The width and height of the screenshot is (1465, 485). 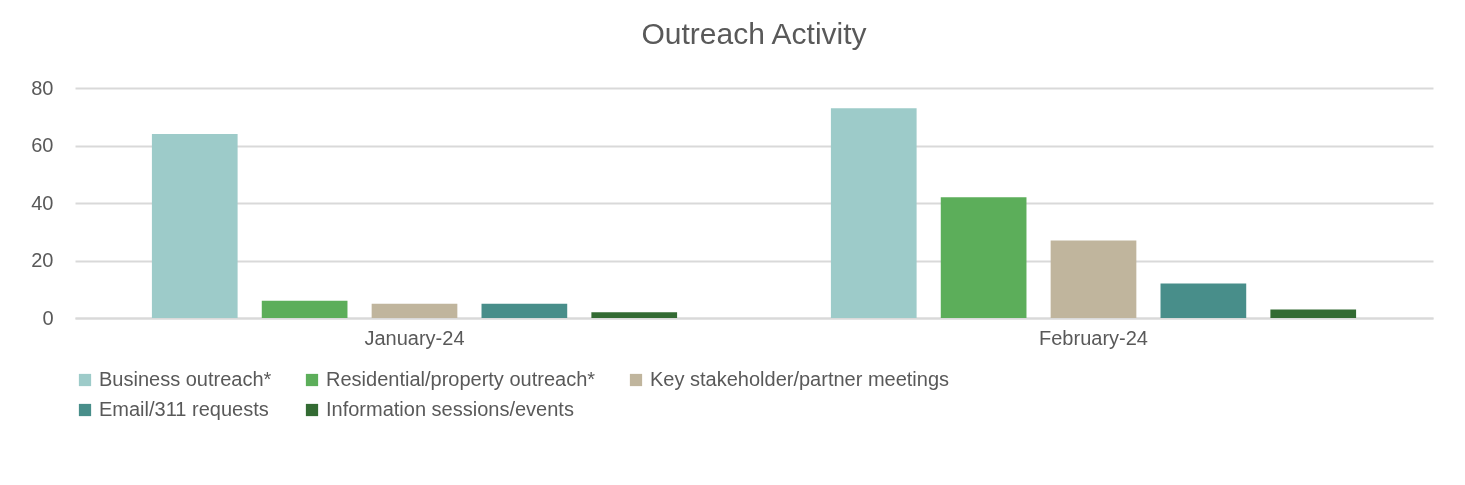 What do you see at coordinates (42, 87) in the screenshot?
I see `y-tick-label: 80` at bounding box center [42, 87].